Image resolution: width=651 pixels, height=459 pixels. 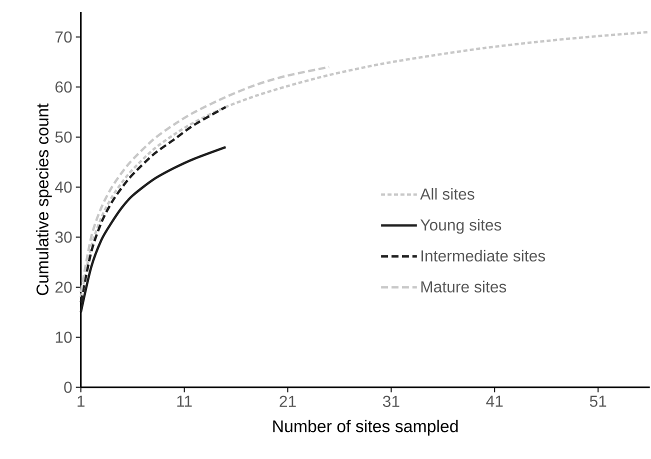 What do you see at coordinates (68, 387) in the screenshot?
I see `y-tick-label: 0` at bounding box center [68, 387].